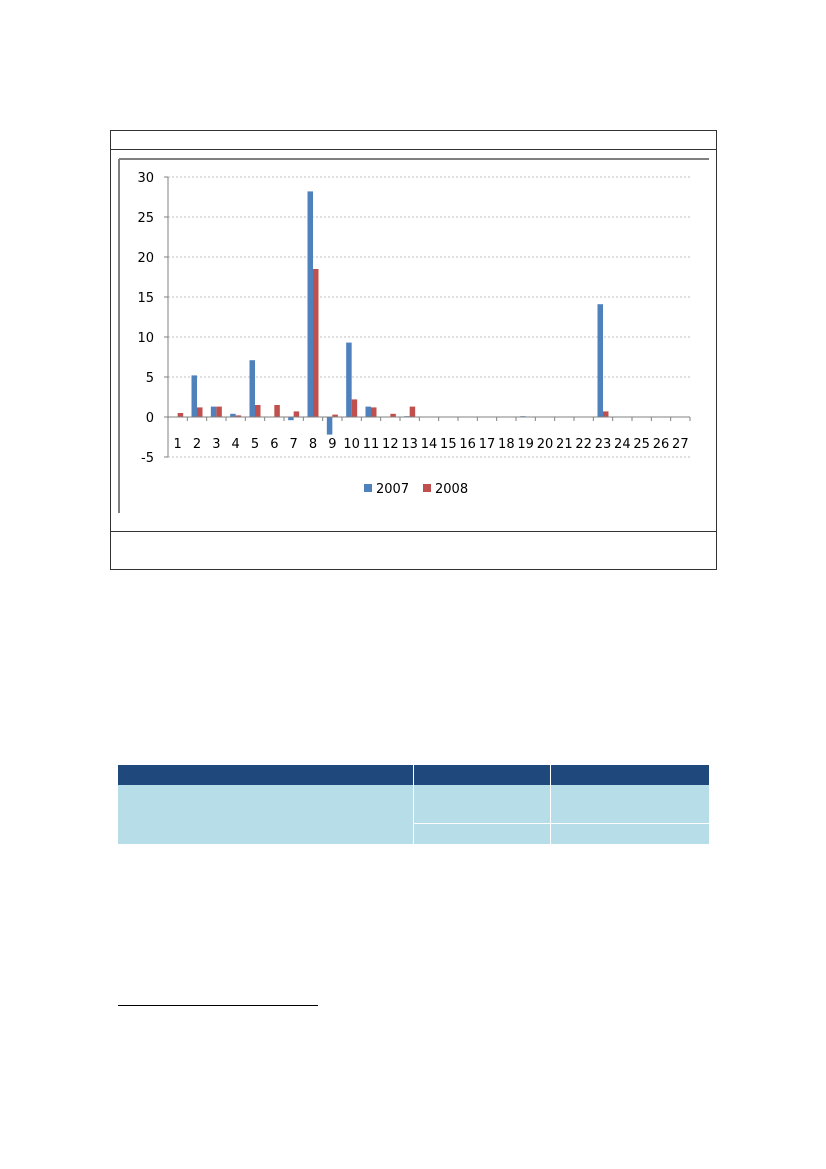 The height and width of the screenshot is (1169, 826). Describe the element at coordinates (332, 444) in the screenshot. I see `x-tick-label: 9` at that location.